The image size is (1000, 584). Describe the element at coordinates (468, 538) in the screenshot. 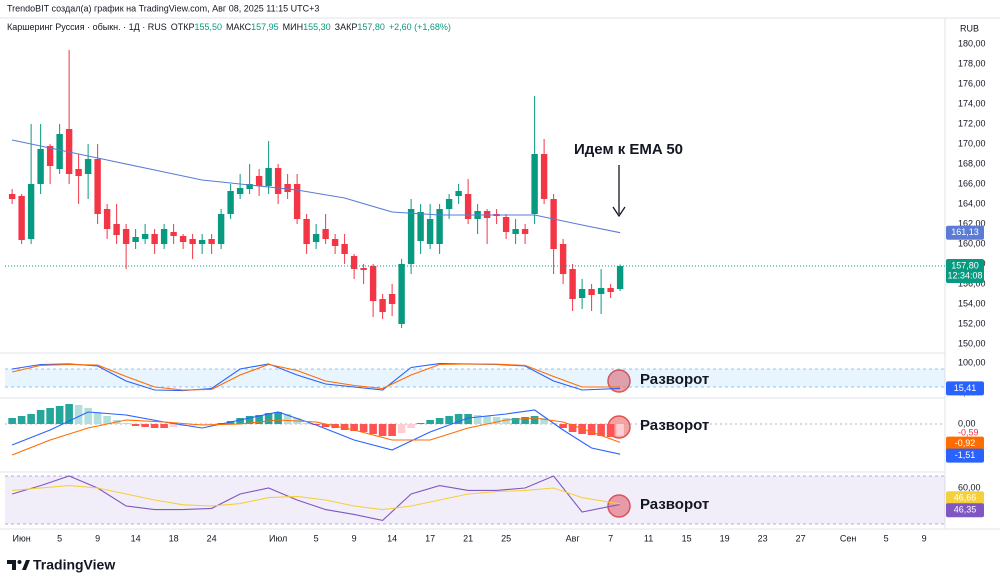

I see `x-tick-label: 21` at that location.